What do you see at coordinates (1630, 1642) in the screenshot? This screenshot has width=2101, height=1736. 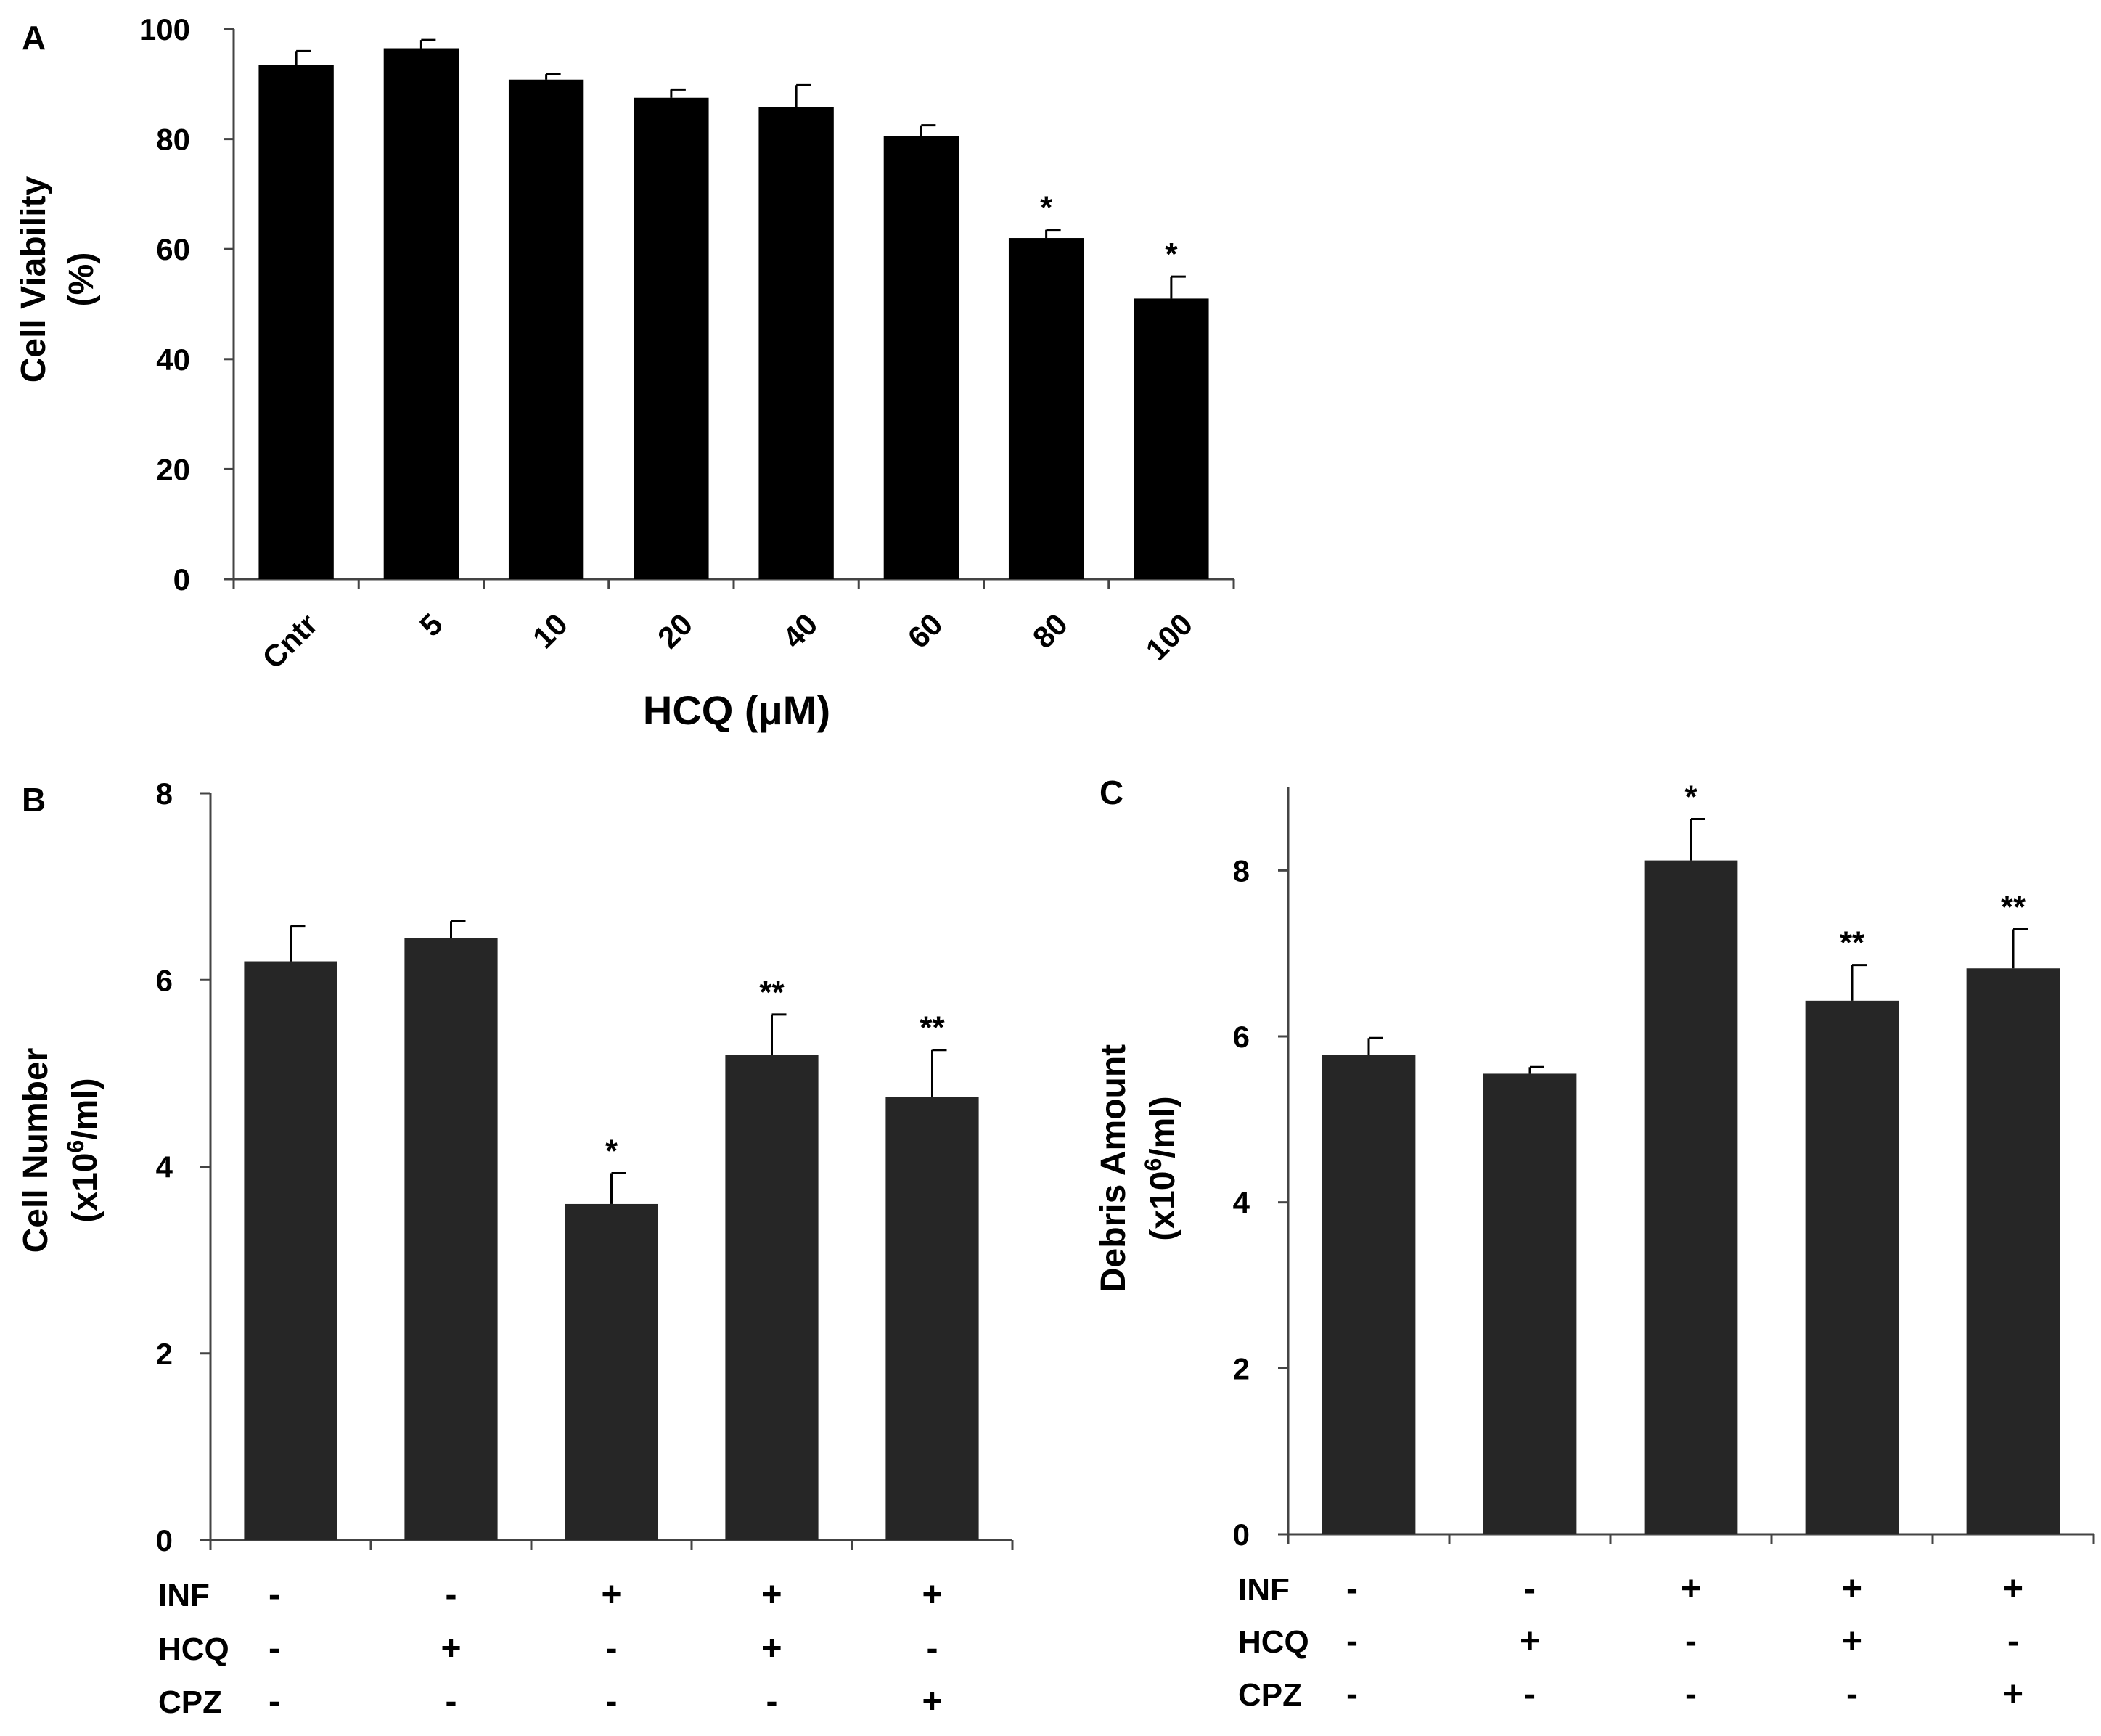 I see `panel-c-treatment-table: INF - - + + + HCQ - + - + - CPZ - - - - +` at bounding box center [1630, 1642].